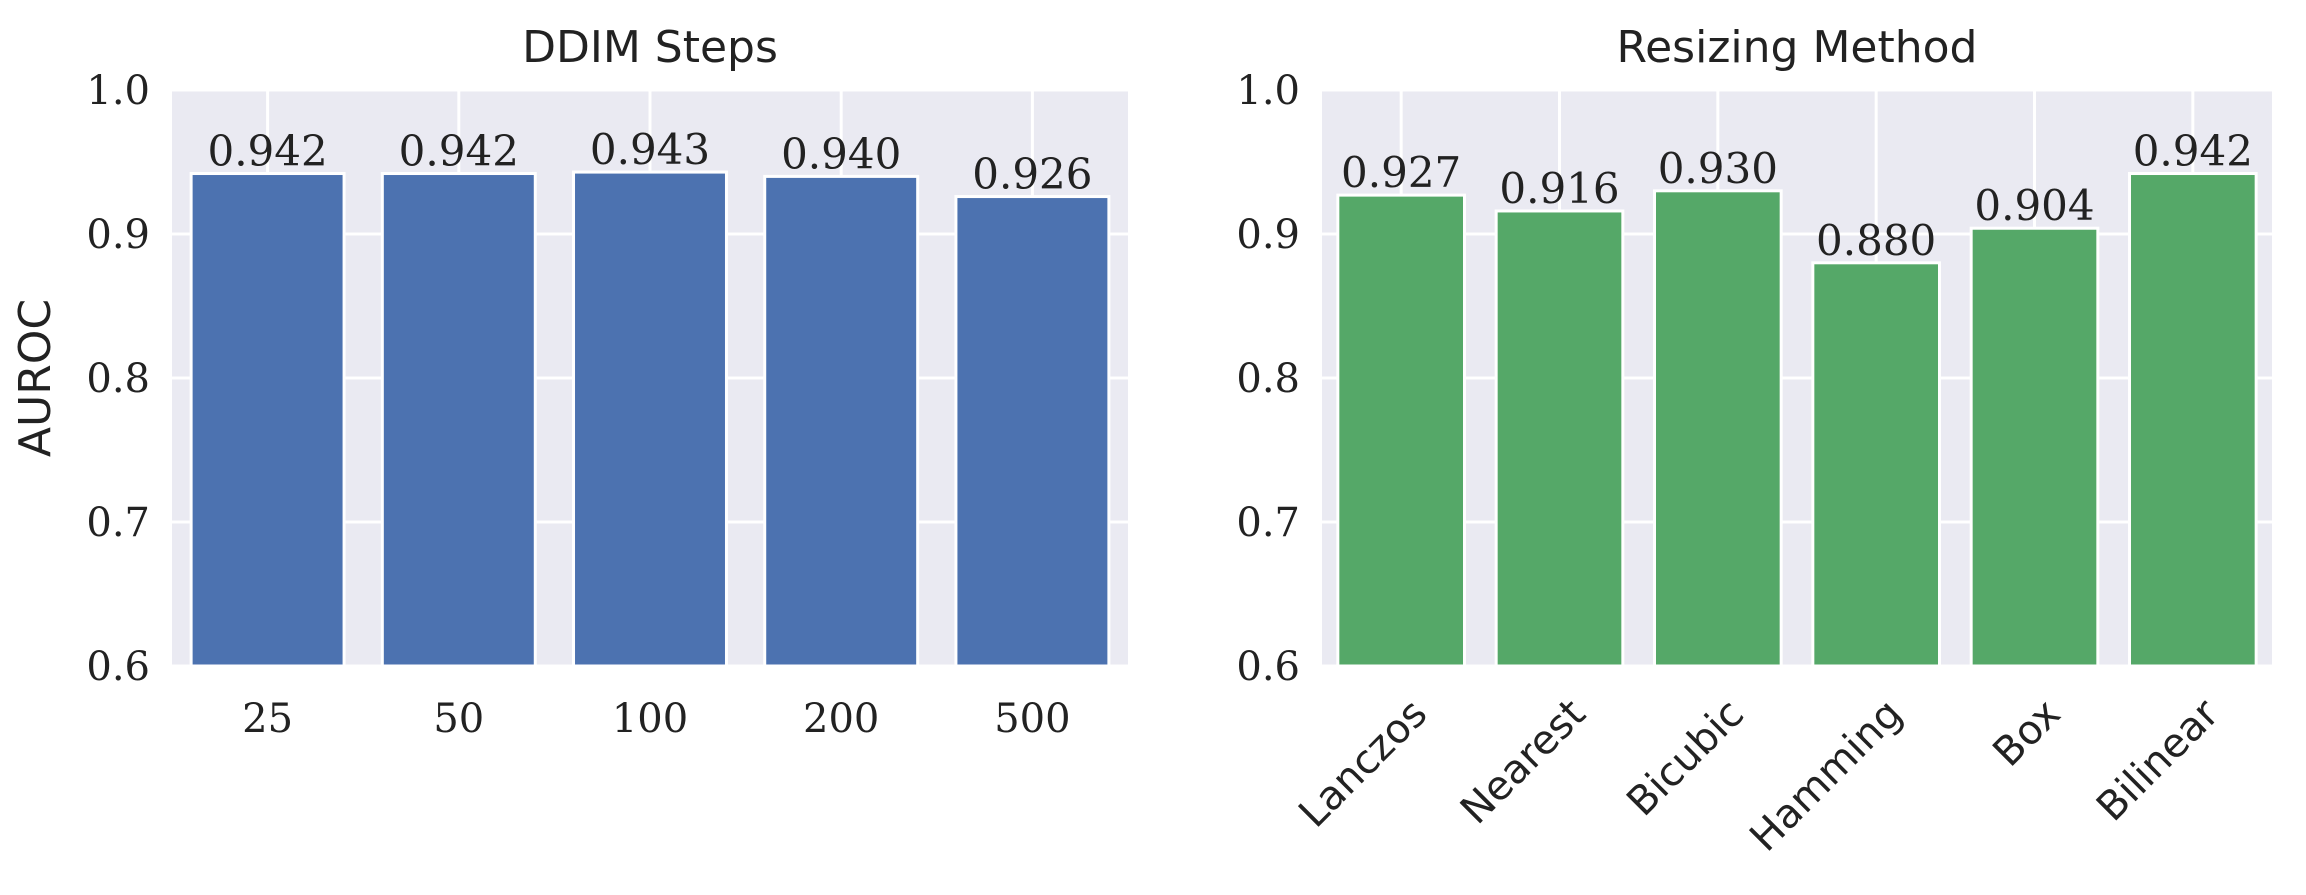 Image resolution: width=2306 pixels, height=895 pixels. What do you see at coordinates (650, 719) in the screenshot?
I see `x-tick-label: 100` at bounding box center [650, 719].